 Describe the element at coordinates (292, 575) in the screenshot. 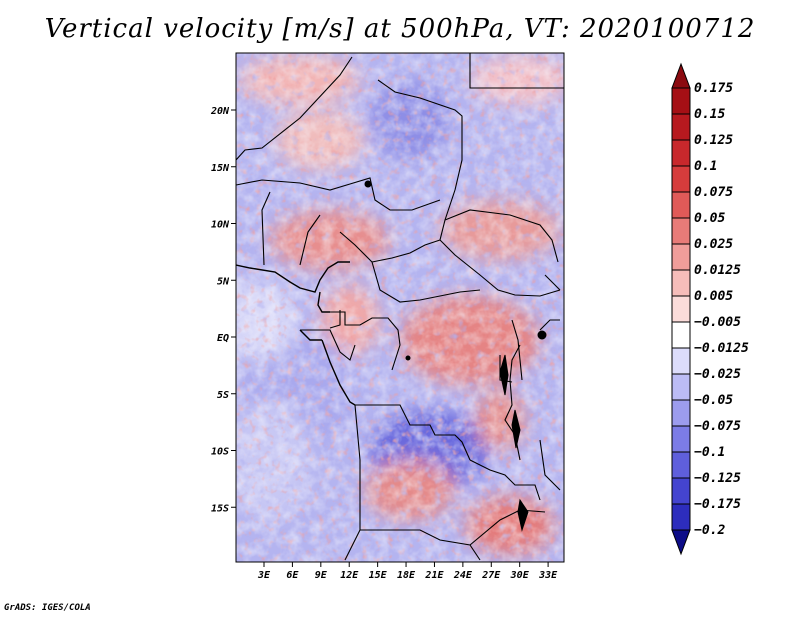

I see `lon-tick-label: 6E` at that location.